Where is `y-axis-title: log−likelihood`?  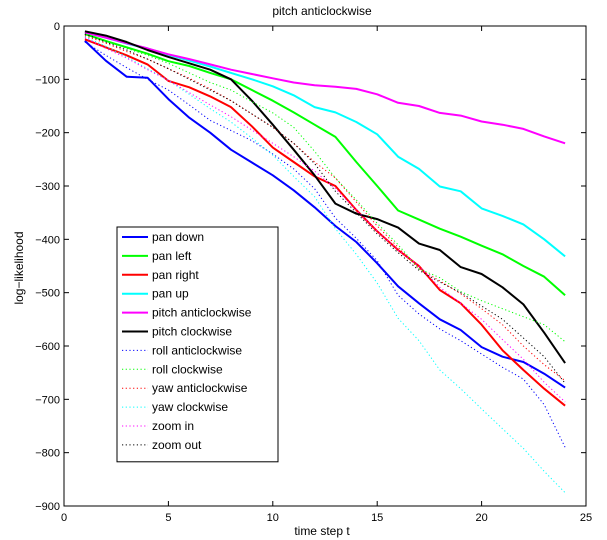 y-axis-title: log−likelihood is located at coordinates (19, 267).